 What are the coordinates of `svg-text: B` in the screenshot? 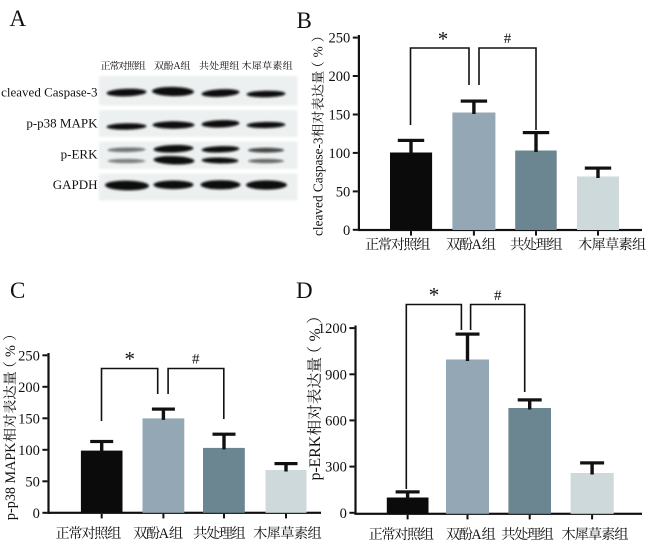 It's located at (304, 20).